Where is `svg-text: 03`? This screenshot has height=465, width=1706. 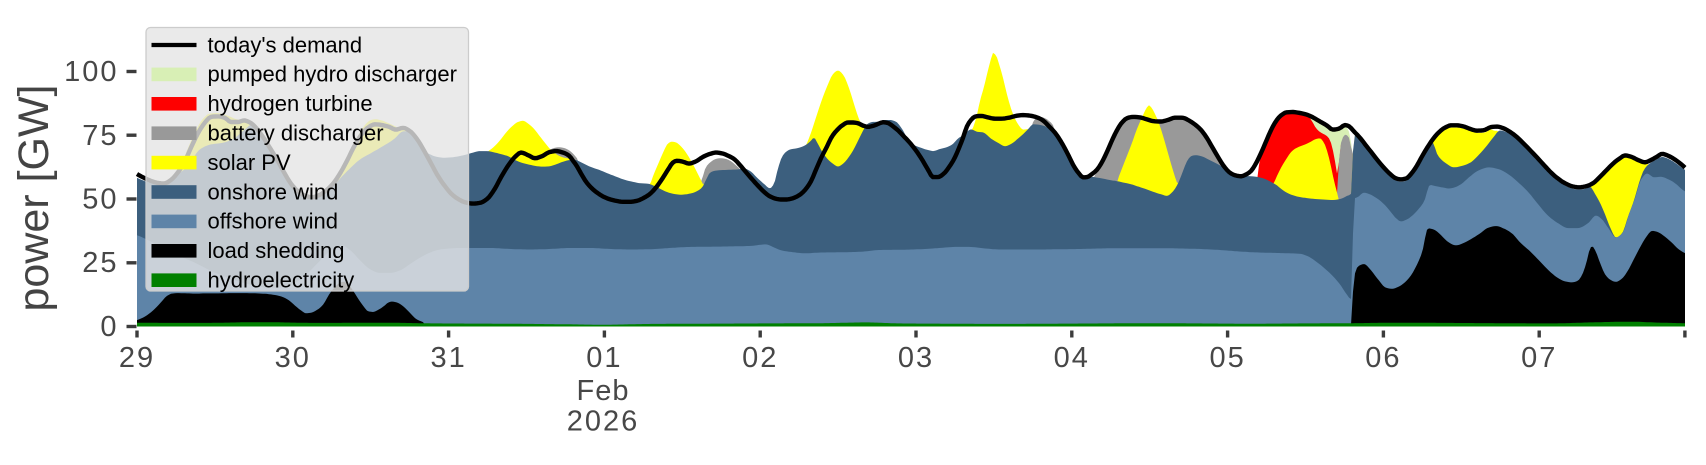
svg-text: 03 is located at coordinates (916, 358).